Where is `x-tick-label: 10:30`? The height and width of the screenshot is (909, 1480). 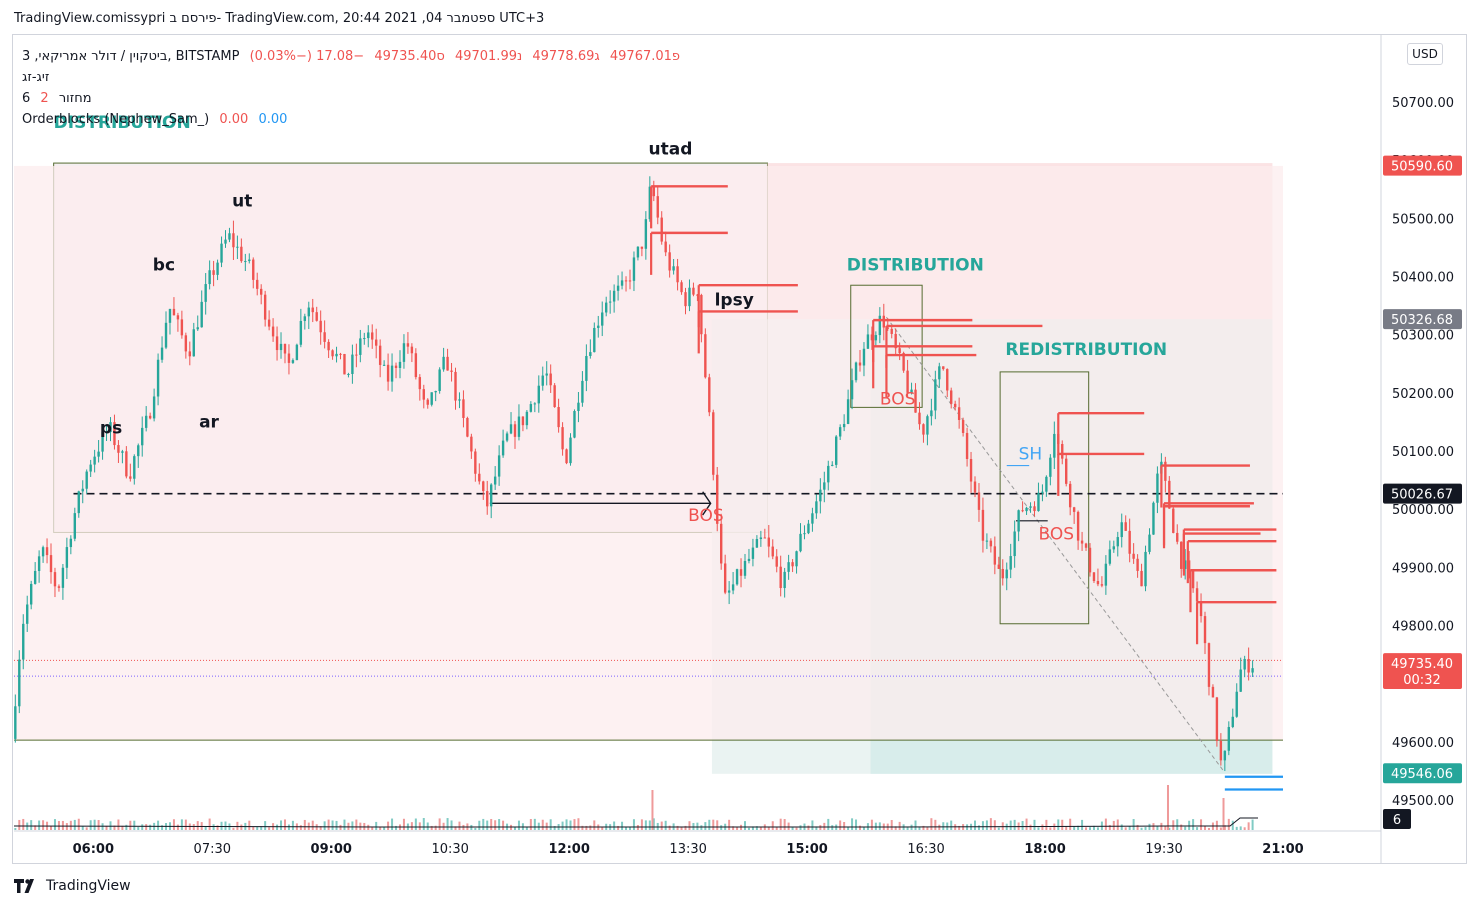
x-tick-label: 10:30 is located at coordinates (449, 849).